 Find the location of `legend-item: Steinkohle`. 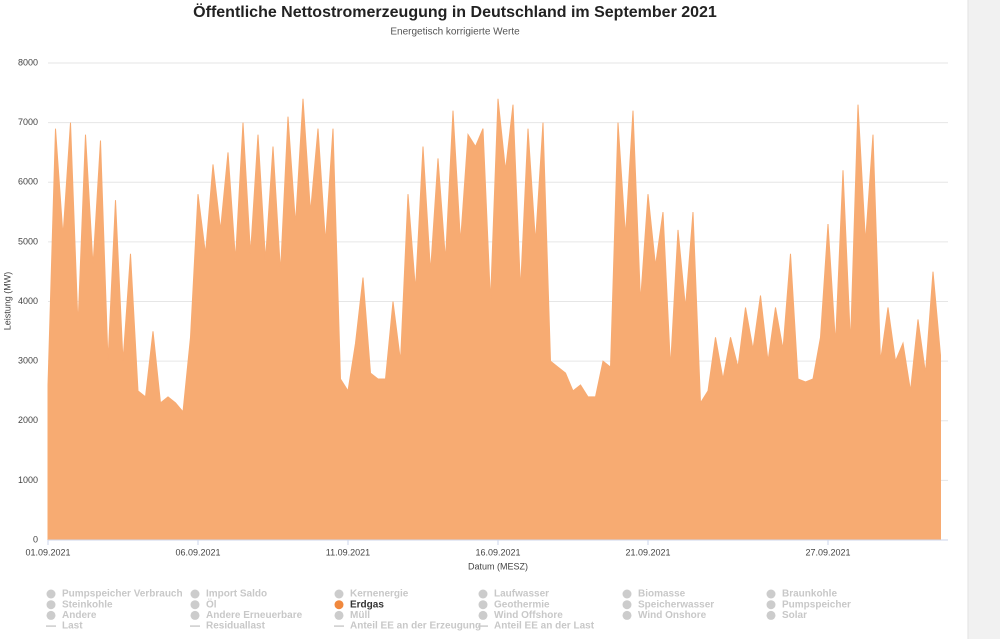

legend-item: Steinkohle is located at coordinates (87, 604).